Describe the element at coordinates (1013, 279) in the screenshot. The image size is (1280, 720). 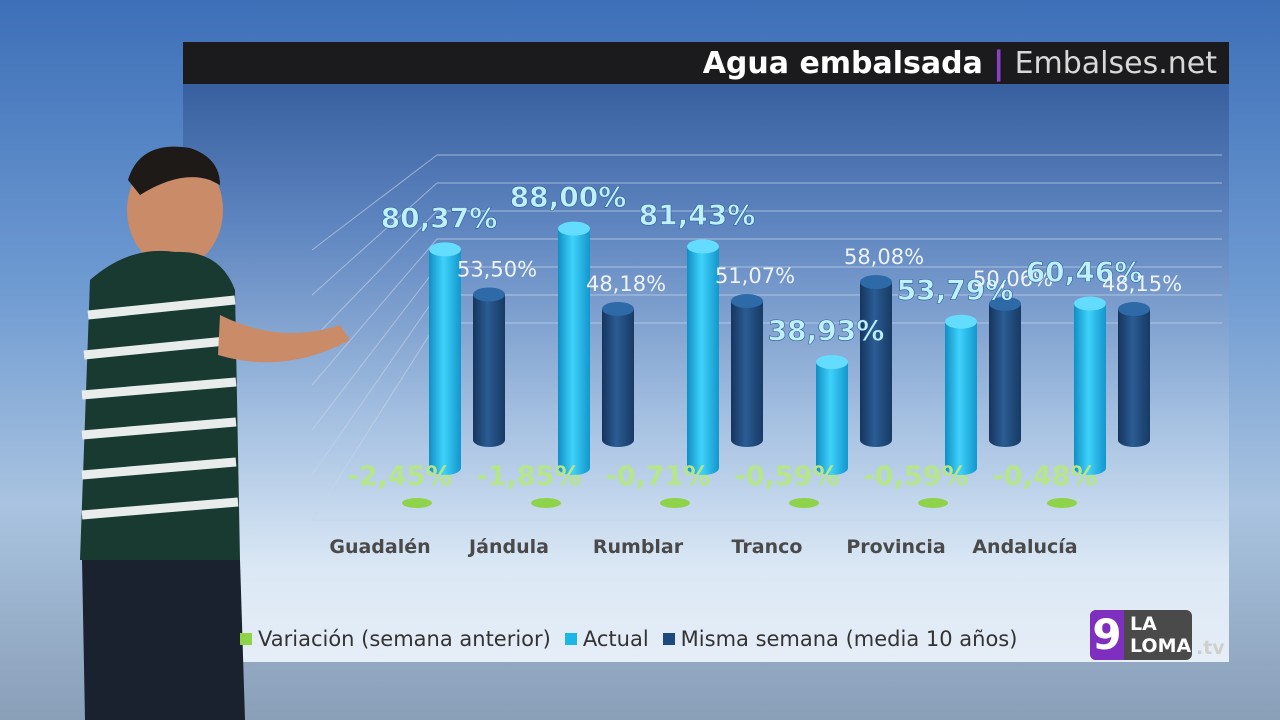
I see `label-media-provincia: 50,06%` at that location.